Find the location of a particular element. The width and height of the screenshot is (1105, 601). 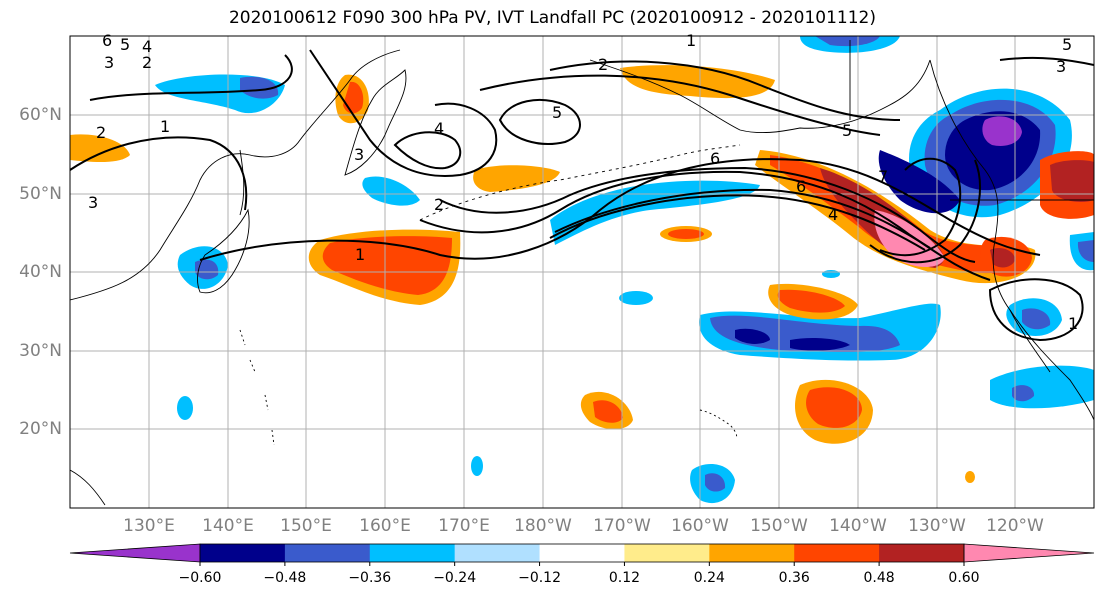

shade-pos-nw2 is located at coordinates (1072, 181).